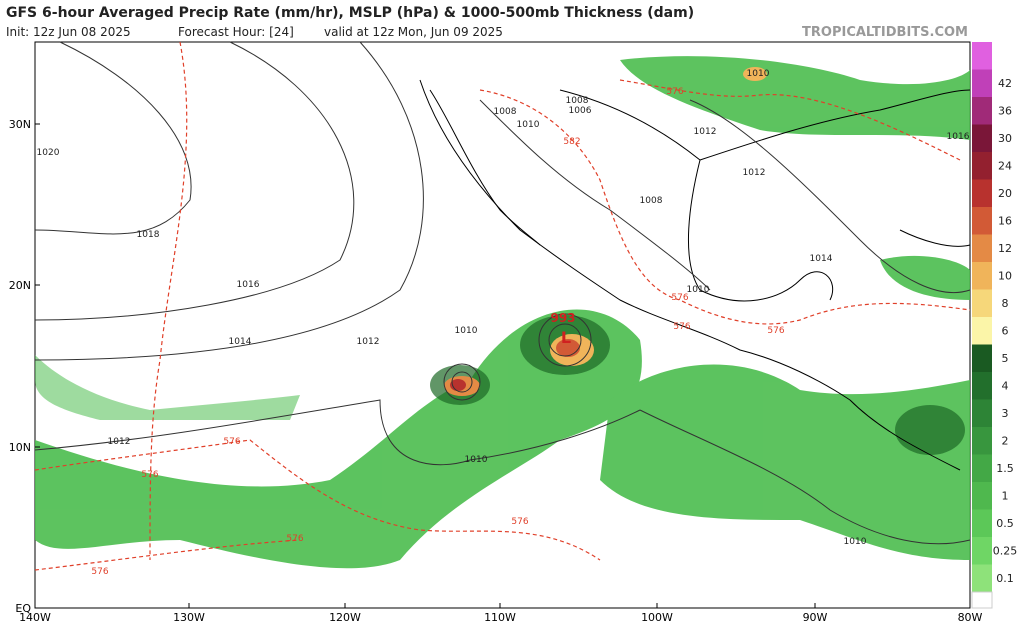  Describe the element at coordinates (48, 153) in the screenshot. I see `isobar-label: 1020` at that location.